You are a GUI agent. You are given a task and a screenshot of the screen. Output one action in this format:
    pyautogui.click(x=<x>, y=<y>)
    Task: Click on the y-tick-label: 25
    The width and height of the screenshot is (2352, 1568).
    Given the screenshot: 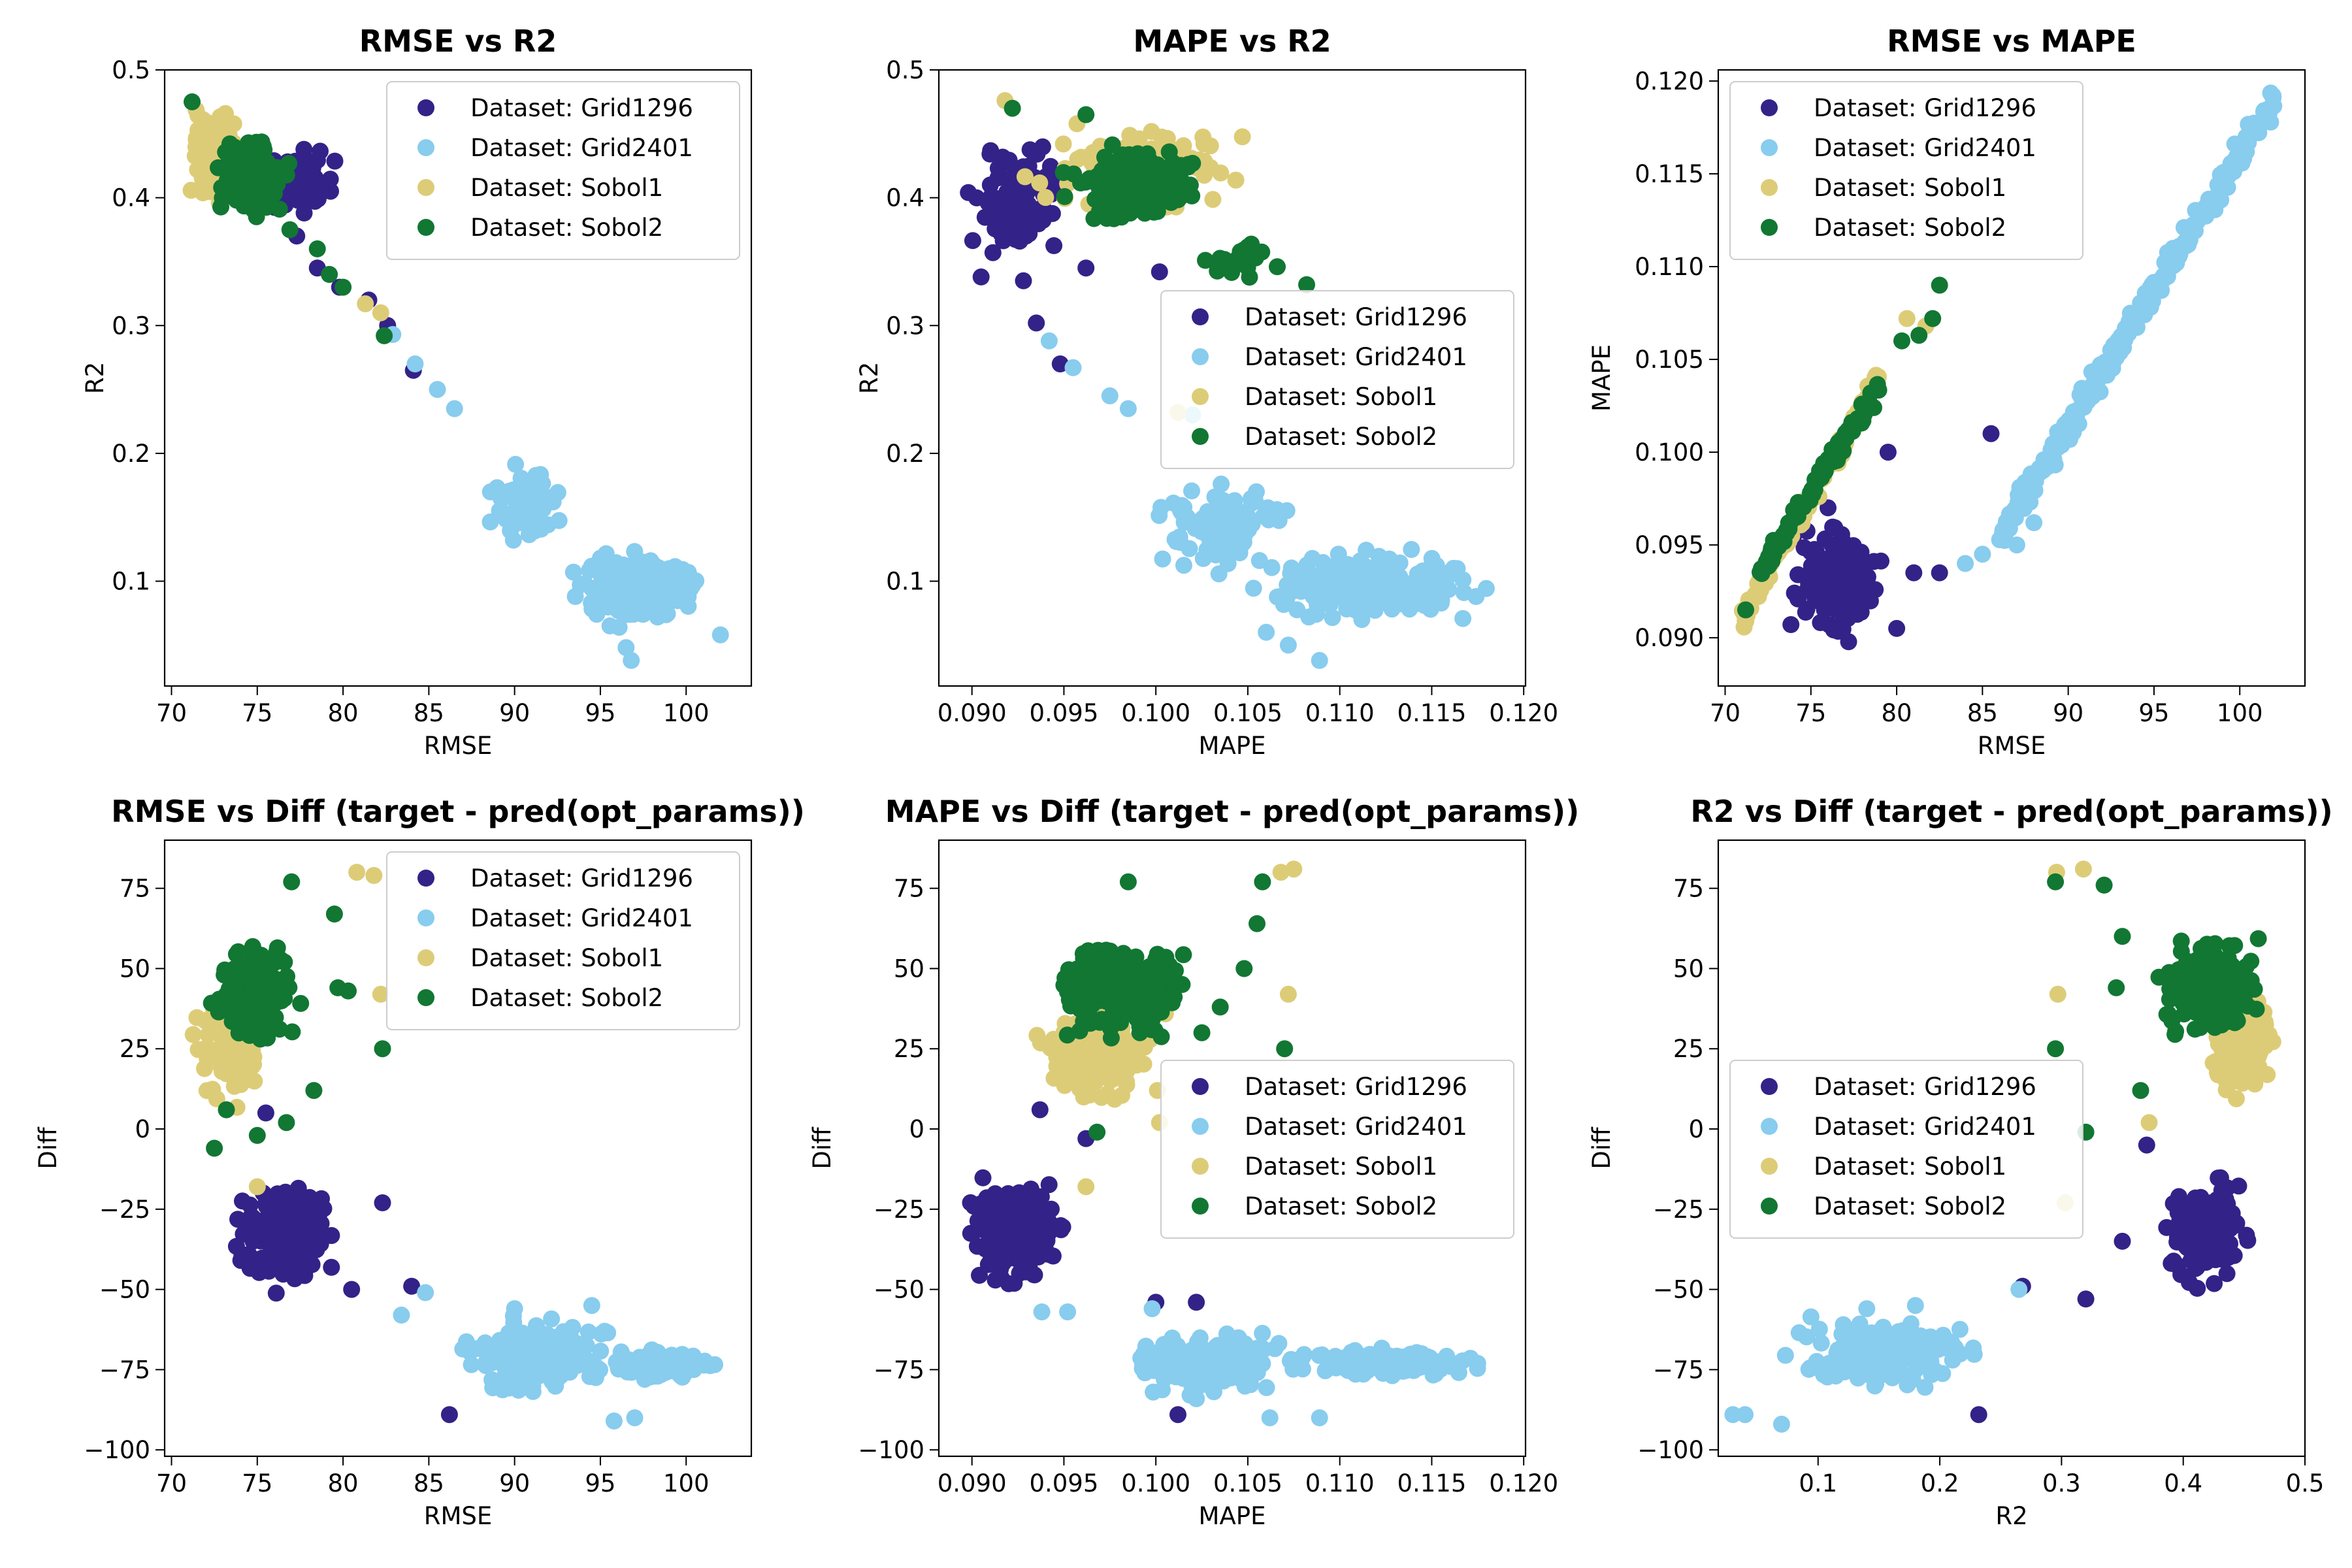 What is the action you would take?
    pyautogui.click(x=135, y=1049)
    